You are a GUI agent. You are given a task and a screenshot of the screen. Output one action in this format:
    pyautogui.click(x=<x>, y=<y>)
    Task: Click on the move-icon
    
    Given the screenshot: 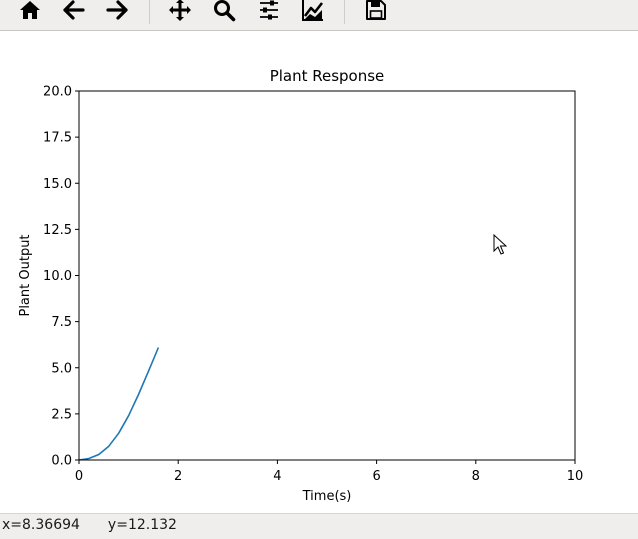 What is the action you would take?
    pyautogui.click(x=180, y=10)
    